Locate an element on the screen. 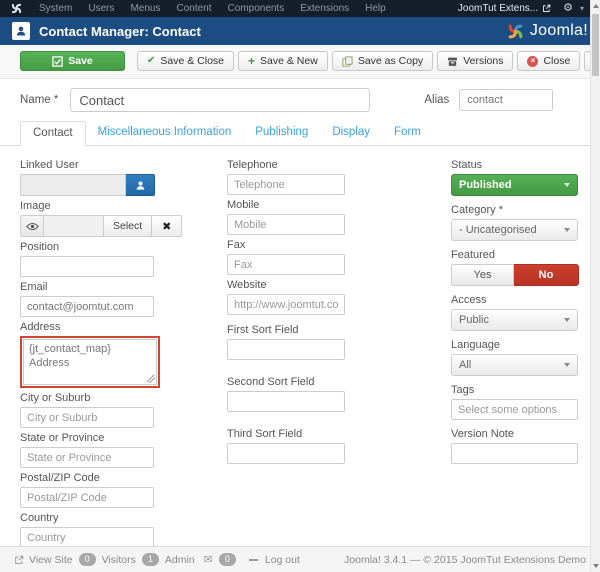  user-icon is located at coordinates (140, 185).